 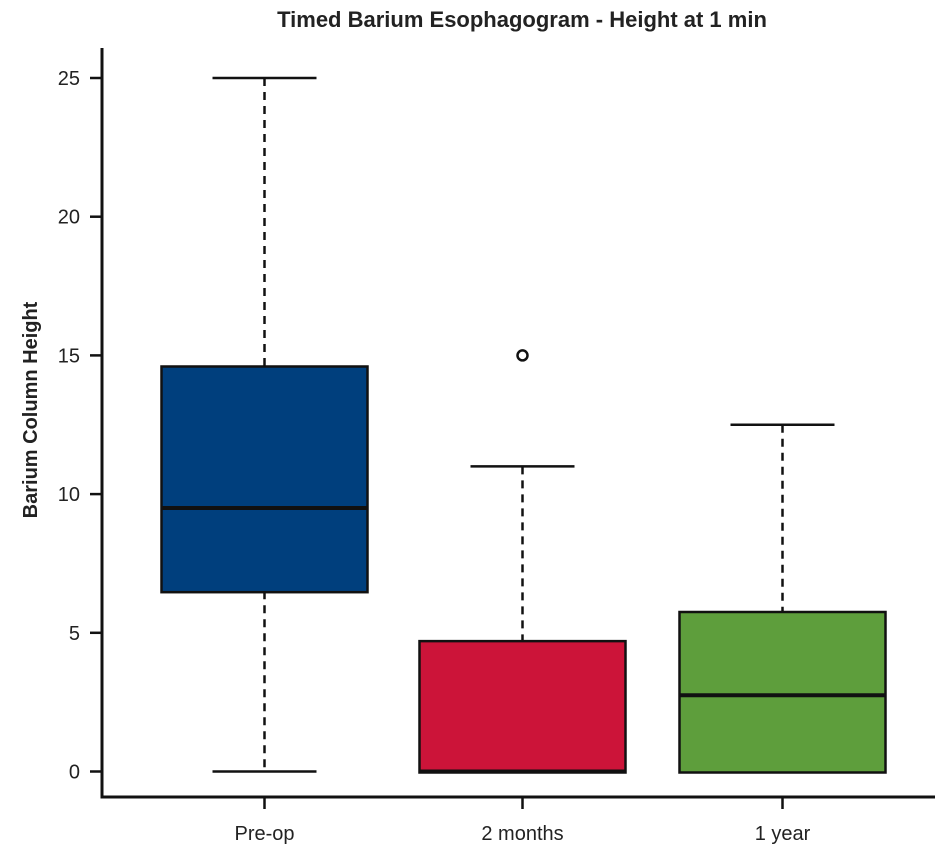 I want to click on y-tick-label: 5, so click(x=74, y=634).